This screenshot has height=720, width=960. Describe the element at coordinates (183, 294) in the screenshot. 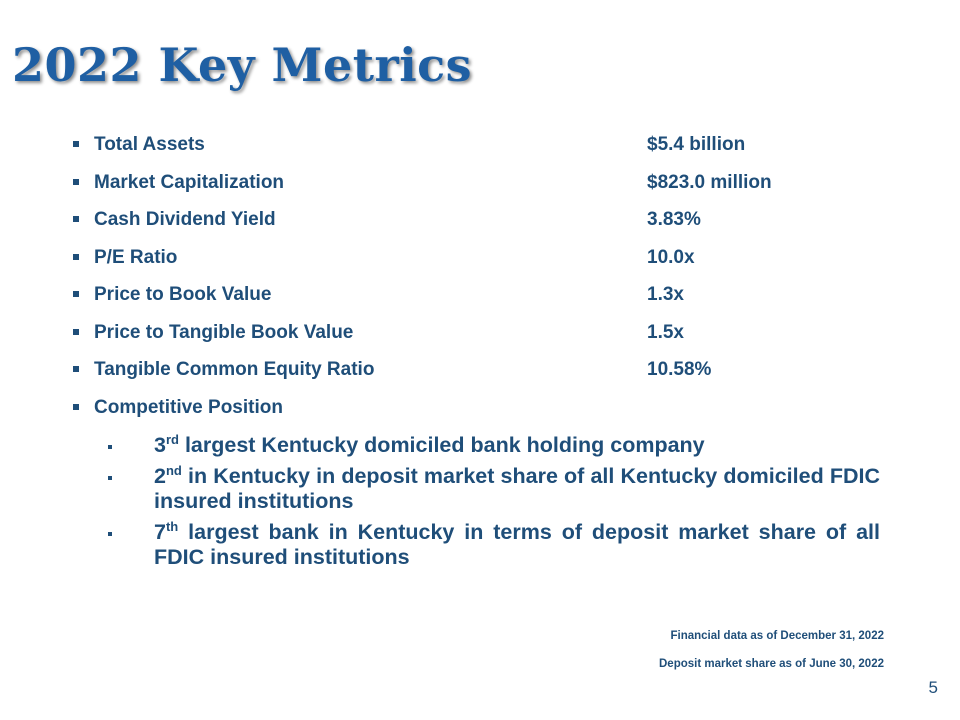

I see `metric-label: Price to Book Value` at that location.